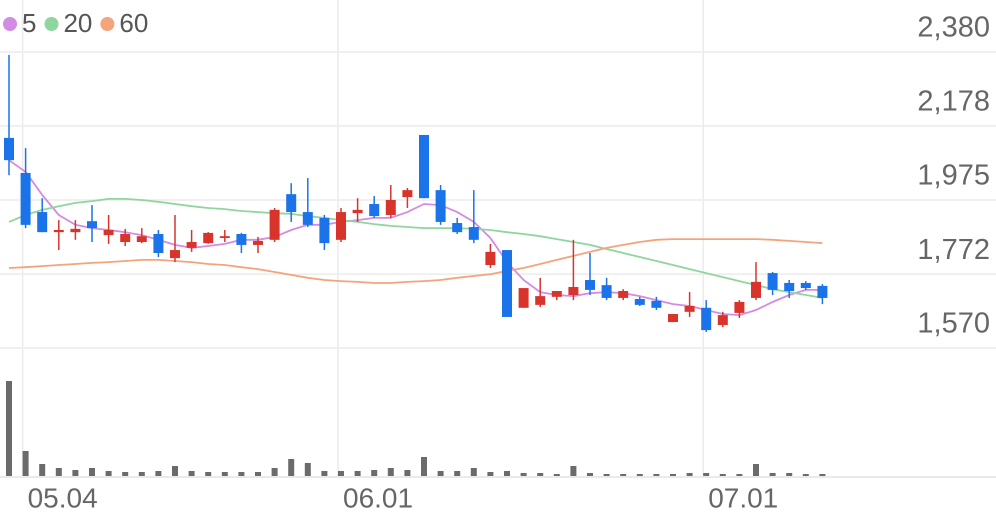  Describe the element at coordinates (953, 176) in the screenshot. I see `y-tick-label: 1,975` at that location.